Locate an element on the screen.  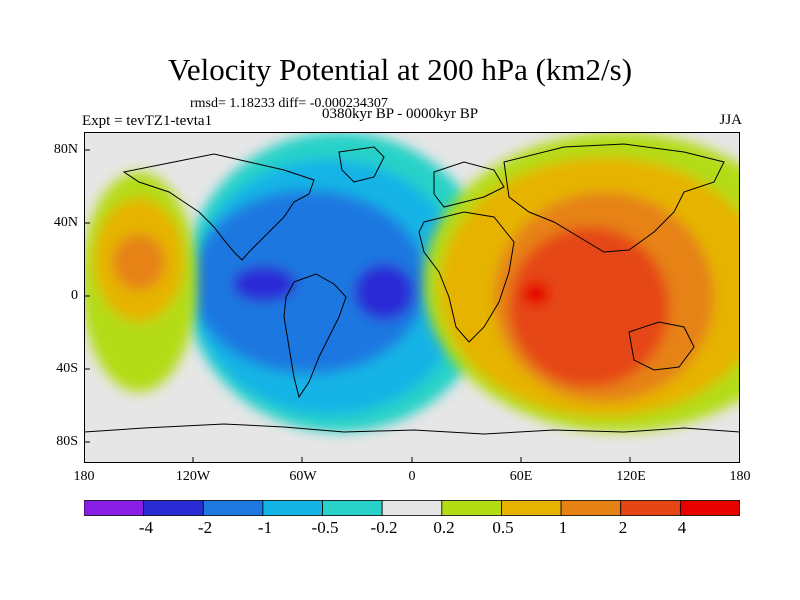
south-america-outline is located at coordinates (315, 336).